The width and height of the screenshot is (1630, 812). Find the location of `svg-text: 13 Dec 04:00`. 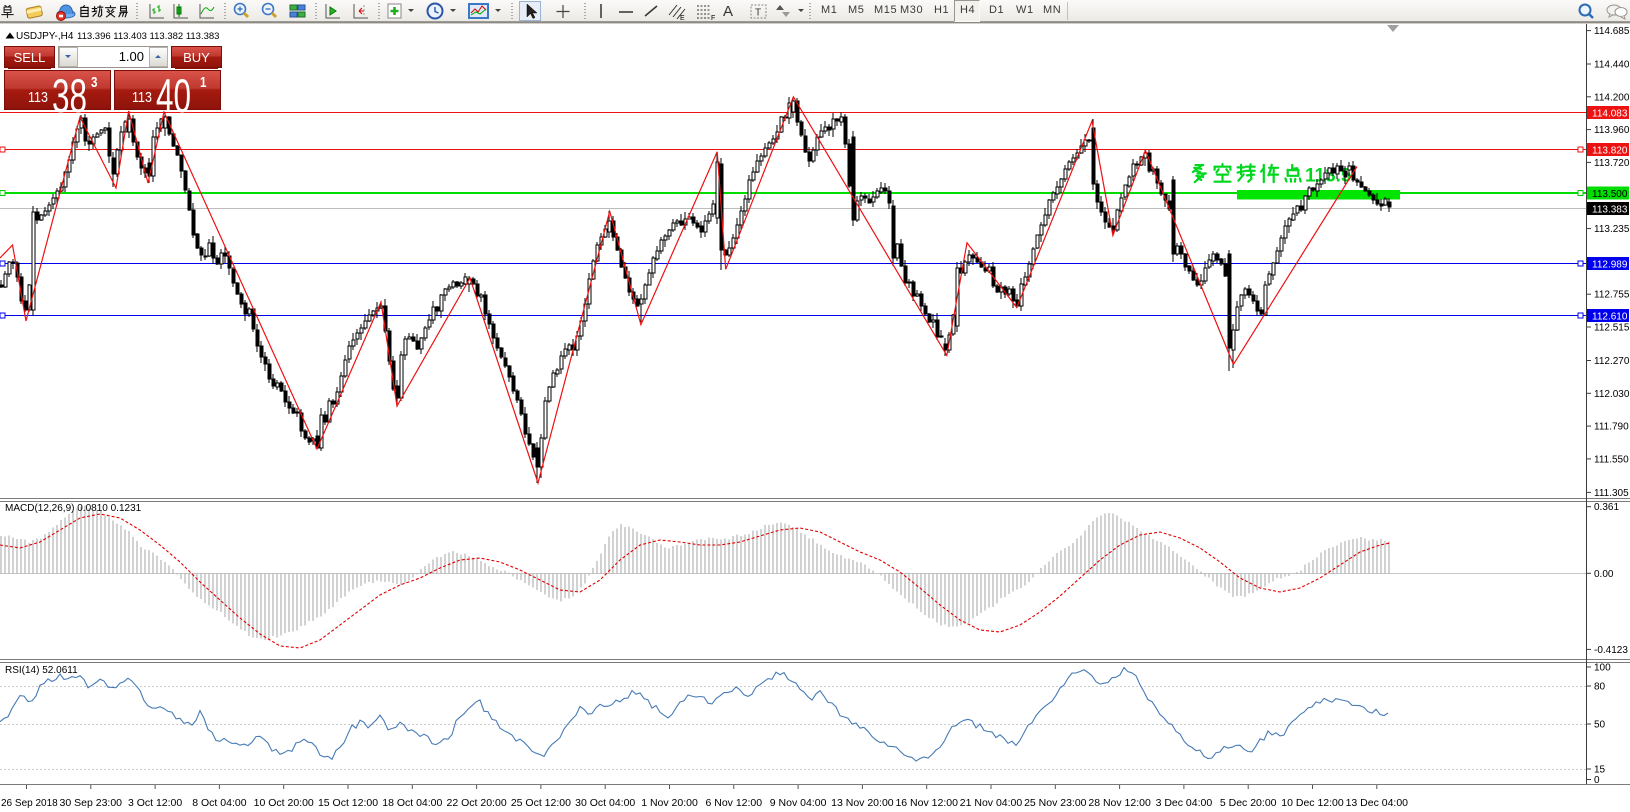

svg-text: 13 Dec 04:00 is located at coordinates (1377, 803).